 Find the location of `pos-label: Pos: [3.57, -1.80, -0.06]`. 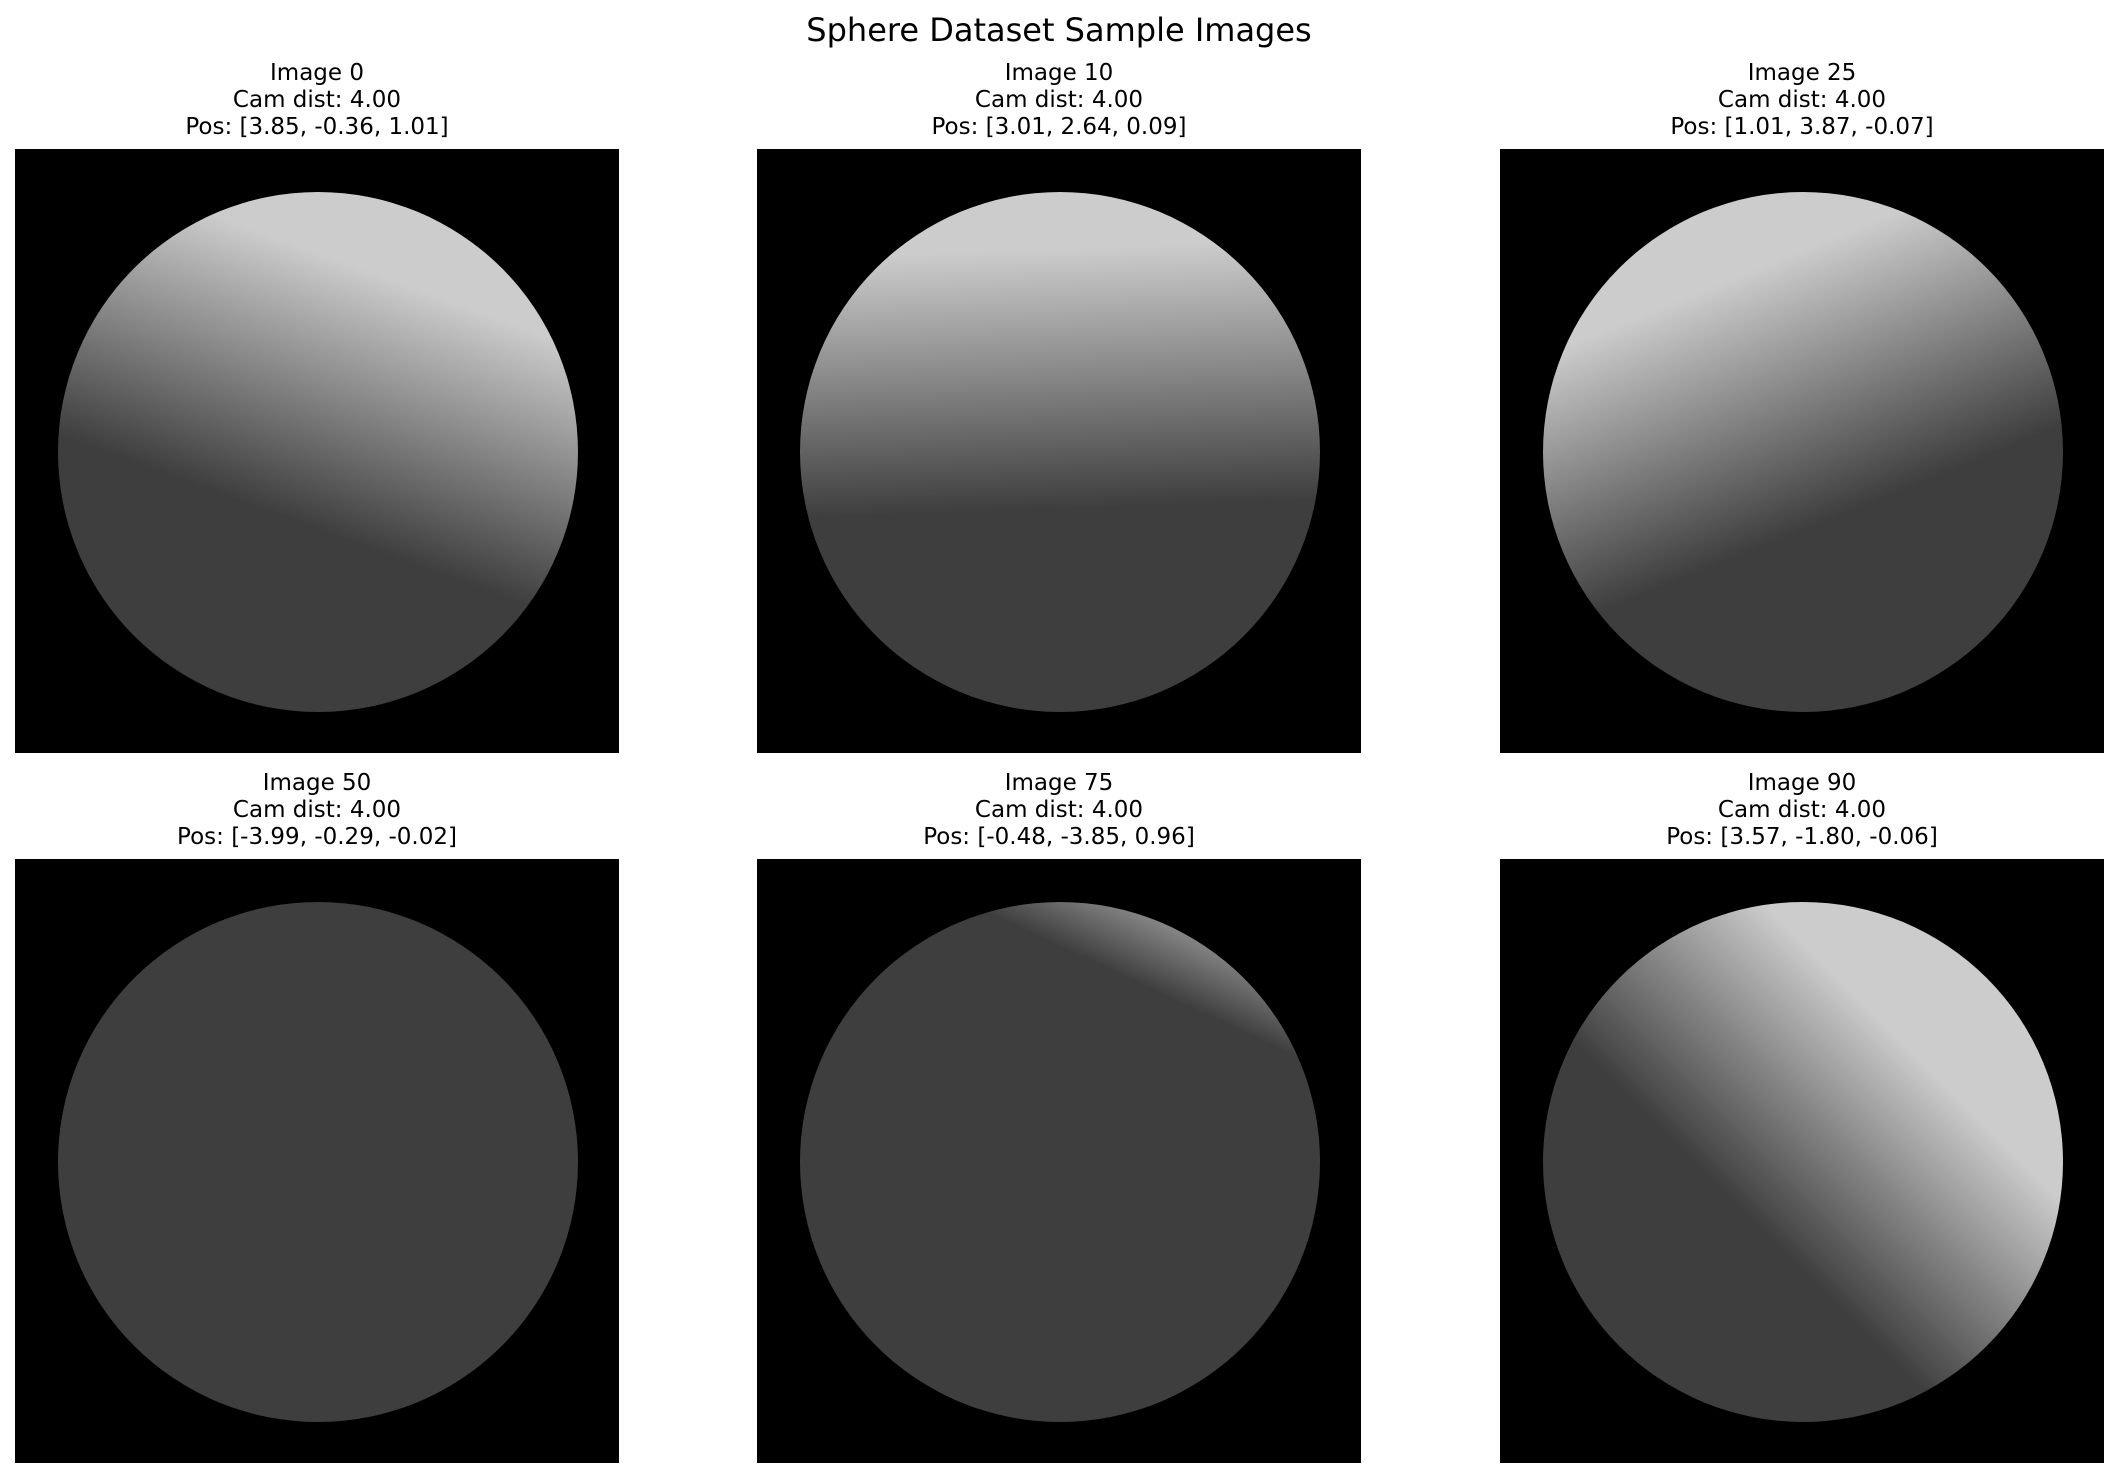

pos-label: Pos: [3.57, -1.80, -0.06] is located at coordinates (1802, 837).